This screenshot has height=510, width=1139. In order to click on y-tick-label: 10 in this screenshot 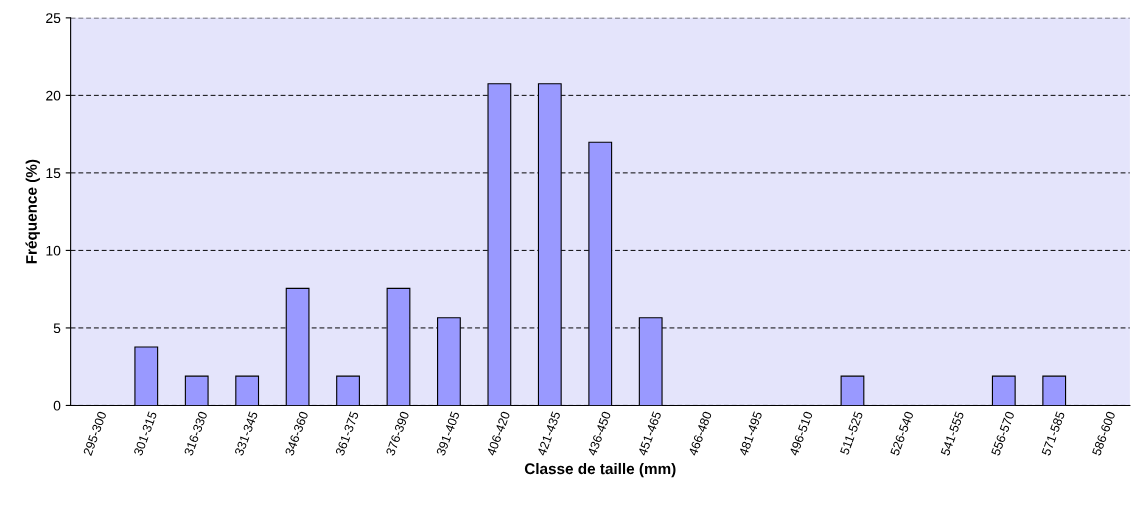, I will do `click(53, 250)`.